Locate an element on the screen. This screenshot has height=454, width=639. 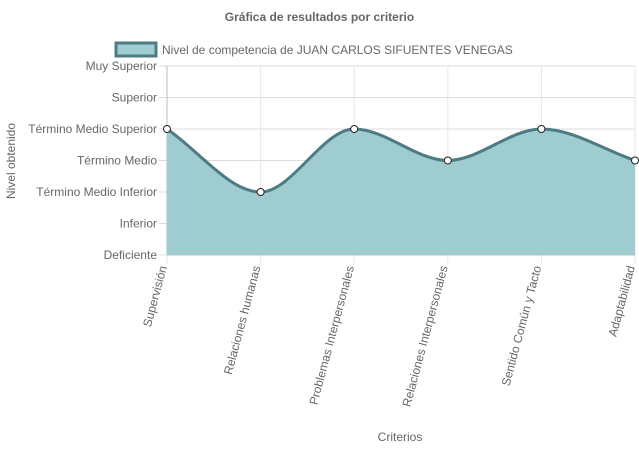
y-tick-superior: Superior is located at coordinates (134, 98).